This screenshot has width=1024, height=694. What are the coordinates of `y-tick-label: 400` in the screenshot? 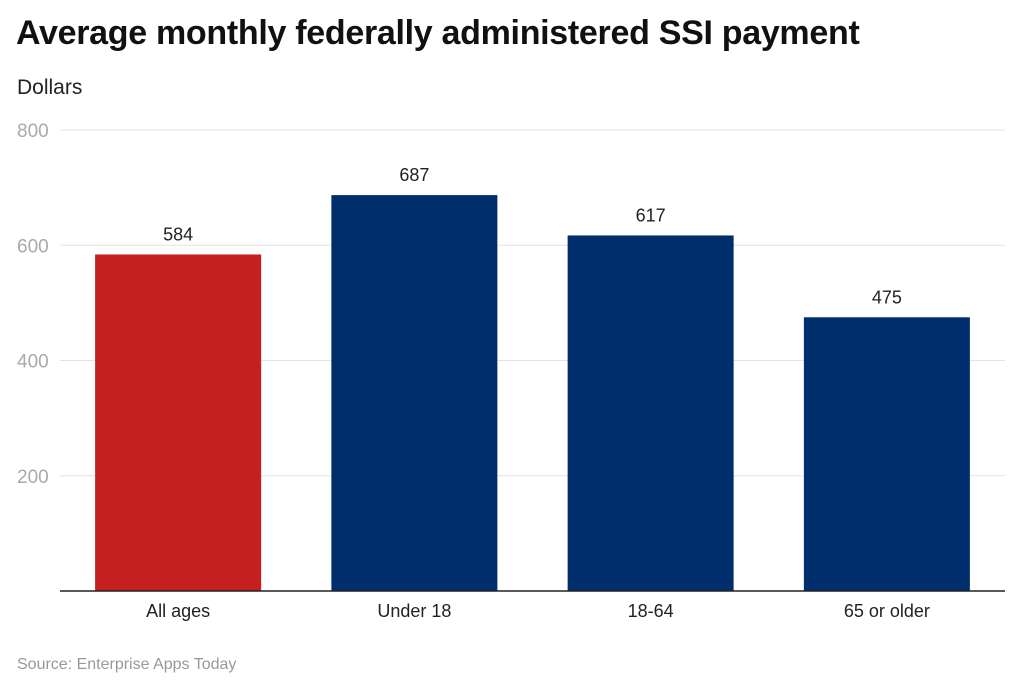 It's located at (33, 362).